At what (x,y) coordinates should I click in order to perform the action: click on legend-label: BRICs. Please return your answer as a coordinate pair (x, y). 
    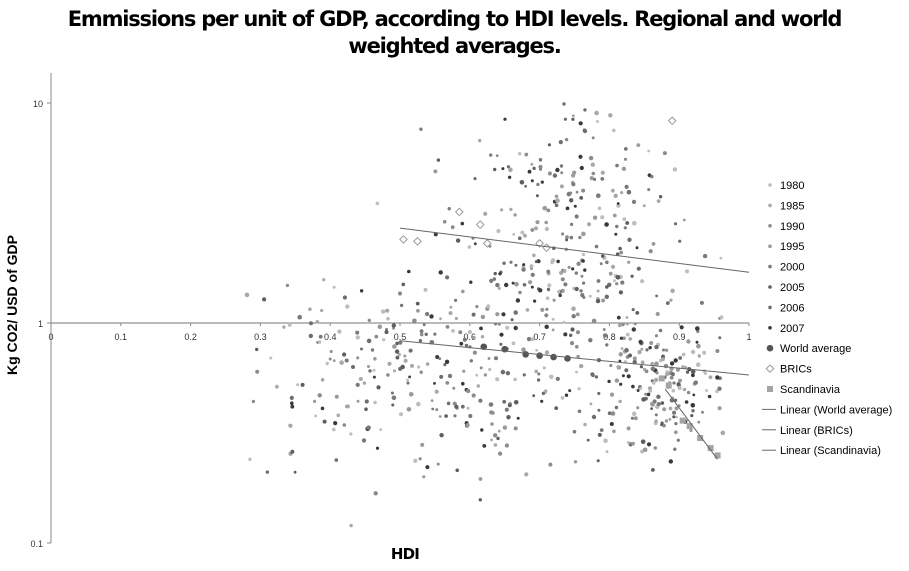
    Looking at the image, I should click on (796, 370).